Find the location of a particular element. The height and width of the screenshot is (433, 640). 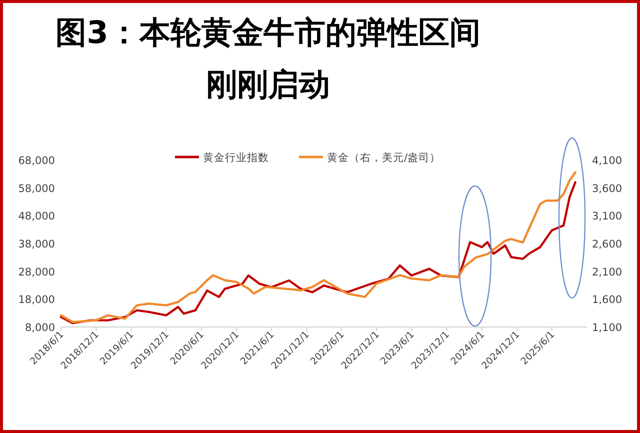

y-tick-label: 28,000 is located at coordinates (36, 272).